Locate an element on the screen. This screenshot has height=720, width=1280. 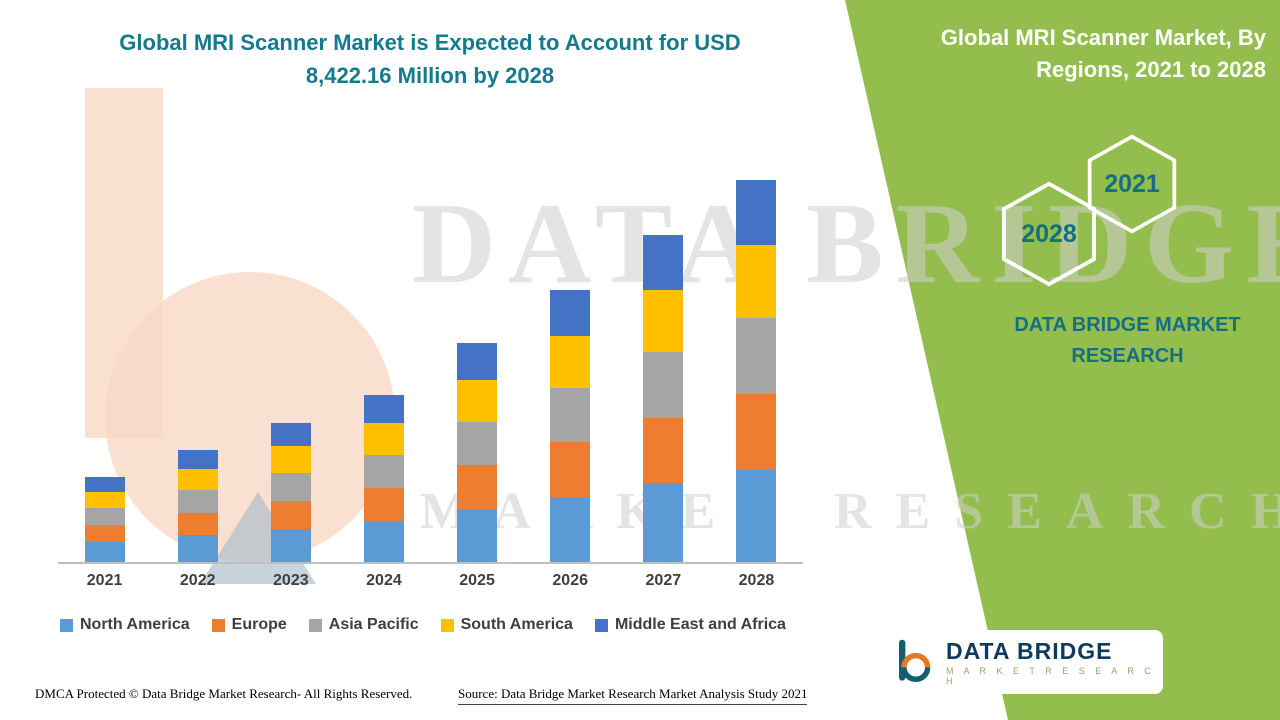
x-label-2028: 2028 is located at coordinates (756, 580).